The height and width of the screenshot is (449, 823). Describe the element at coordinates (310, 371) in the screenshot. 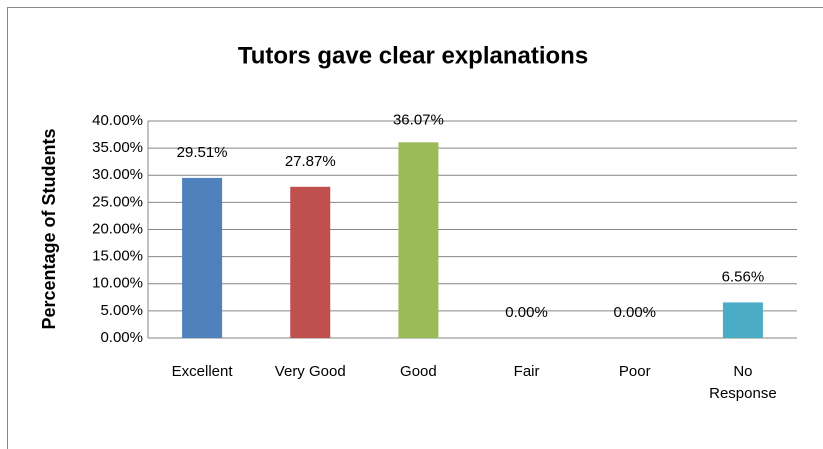

I see `x-tick-label: Very Good` at that location.